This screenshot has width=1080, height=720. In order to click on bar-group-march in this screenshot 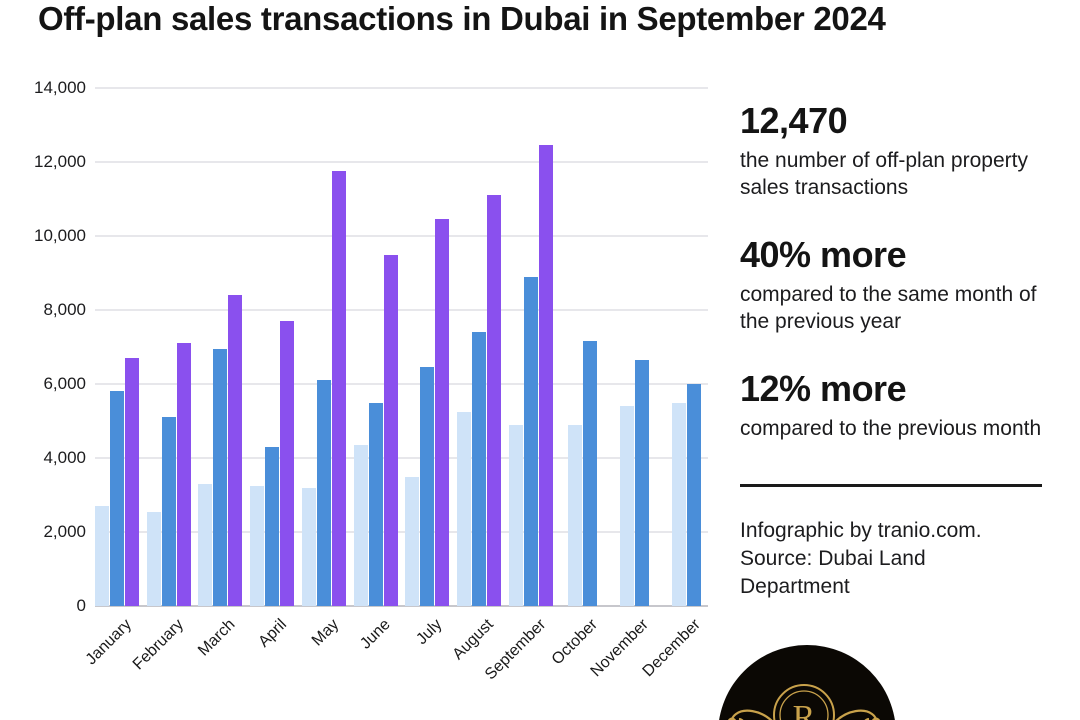, I will do `click(220, 347)`.